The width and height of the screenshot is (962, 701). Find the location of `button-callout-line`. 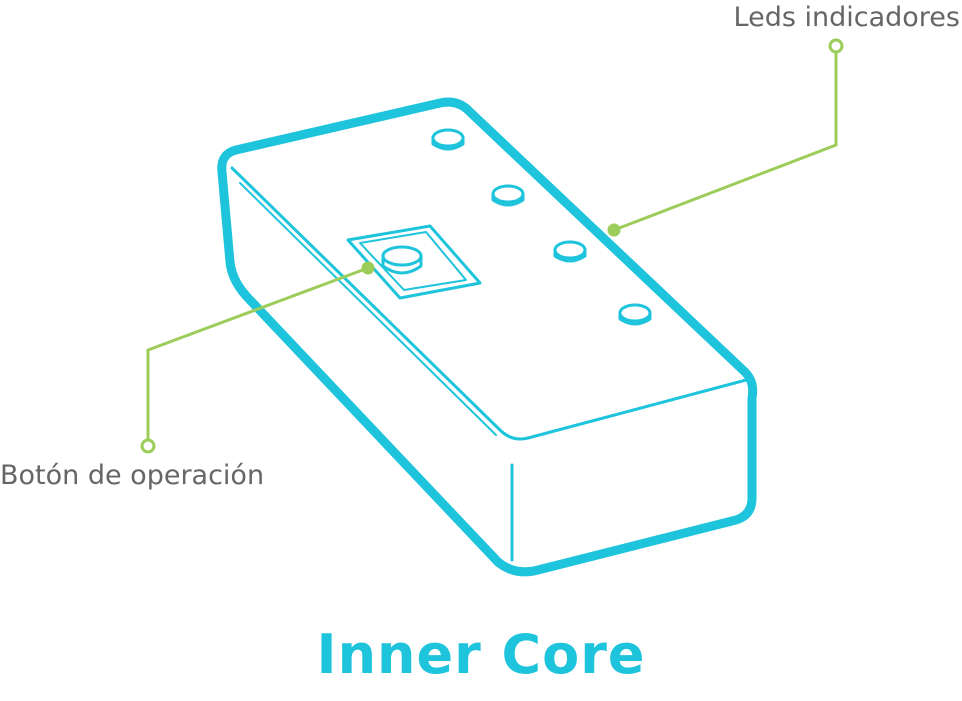

button-callout-line is located at coordinates (257, 353).